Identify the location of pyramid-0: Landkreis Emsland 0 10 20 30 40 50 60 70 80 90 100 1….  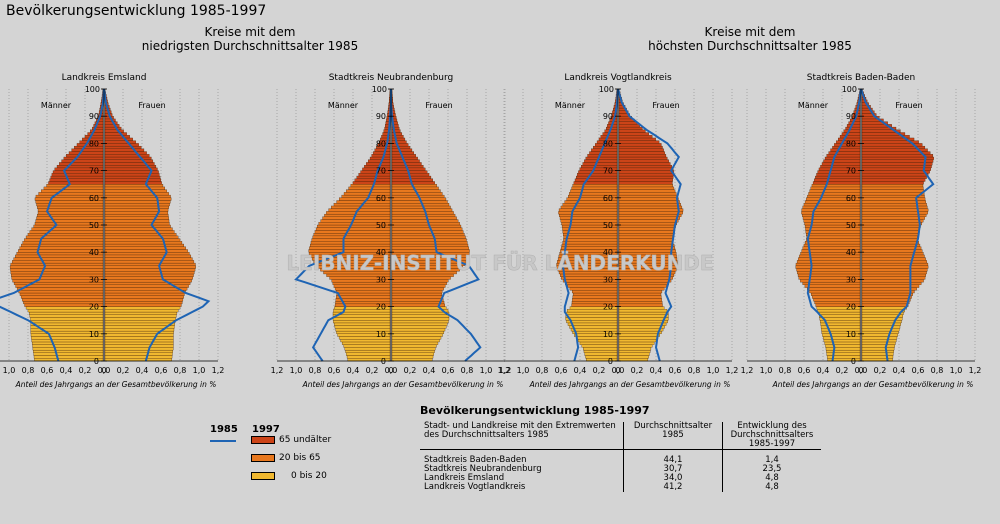
(112, 231).